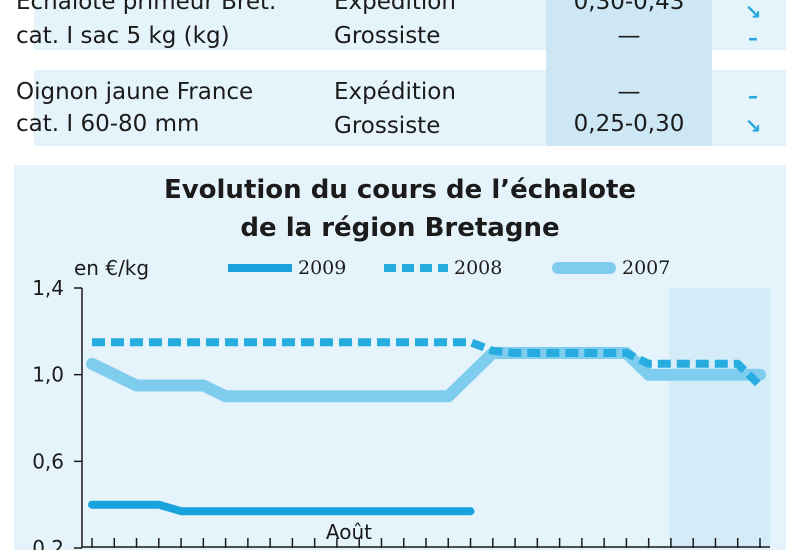 Image resolution: width=800 pixels, height=550 pixels. I want to click on legend-label: 2009, so click(322, 268).